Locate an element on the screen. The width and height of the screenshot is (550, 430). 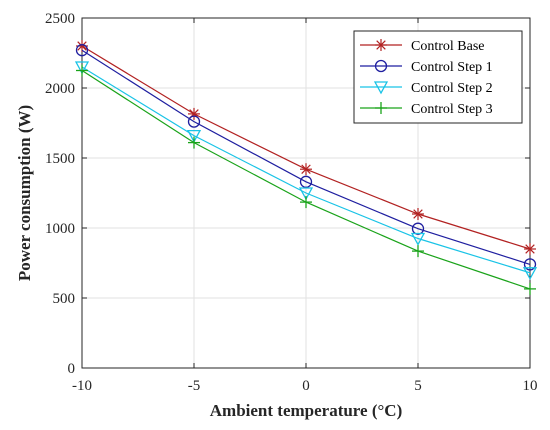
x-axis-title: Ambient temperature (°C) is located at coordinates (306, 410).